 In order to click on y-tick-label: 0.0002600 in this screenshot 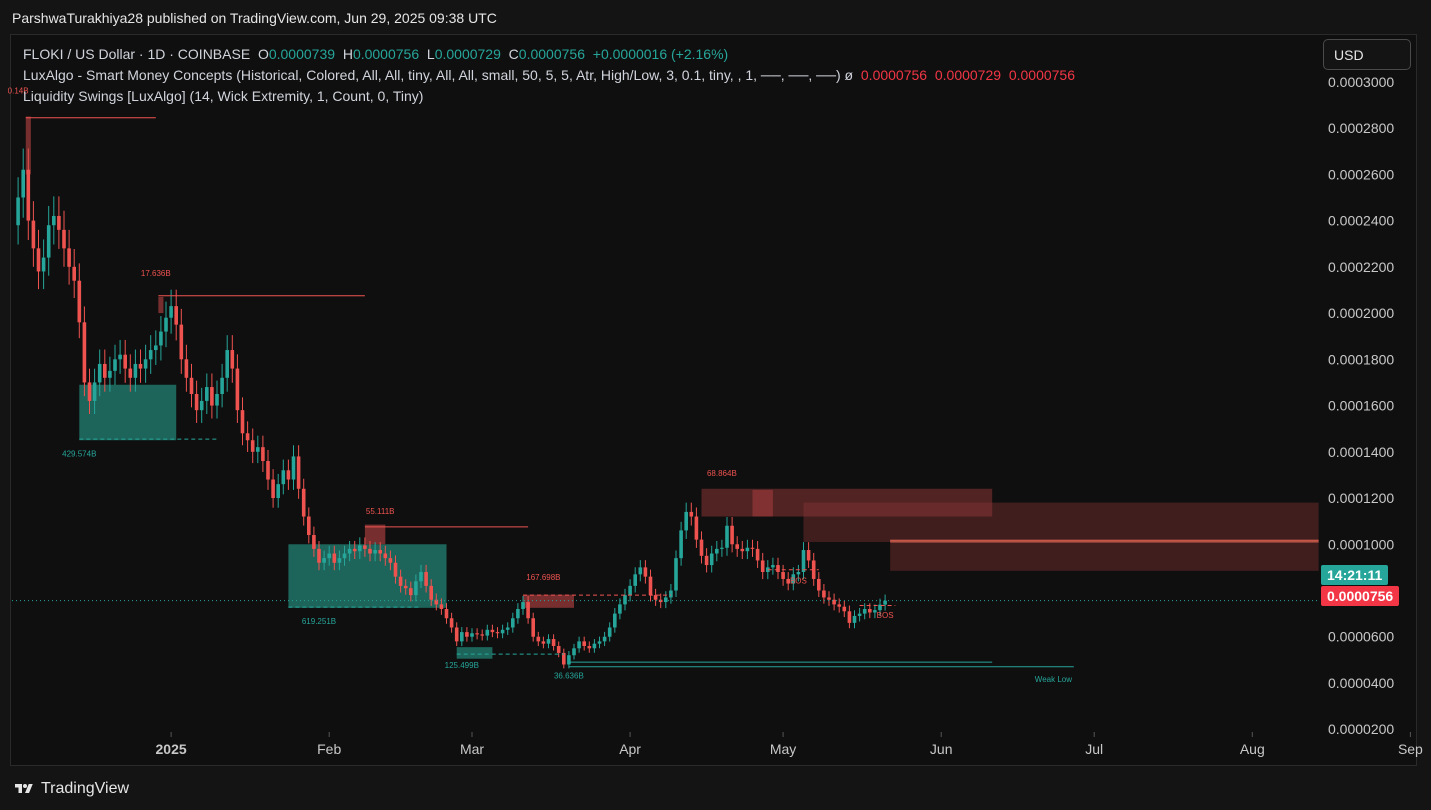, I will do `click(1361, 174)`.